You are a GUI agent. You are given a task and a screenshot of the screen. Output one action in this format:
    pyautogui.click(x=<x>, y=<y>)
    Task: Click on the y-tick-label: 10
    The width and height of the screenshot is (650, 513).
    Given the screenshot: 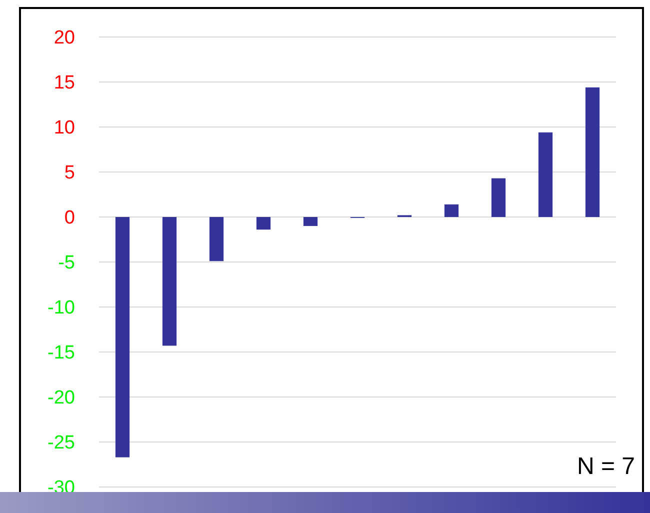 What is the action you would take?
    pyautogui.click(x=64, y=128)
    